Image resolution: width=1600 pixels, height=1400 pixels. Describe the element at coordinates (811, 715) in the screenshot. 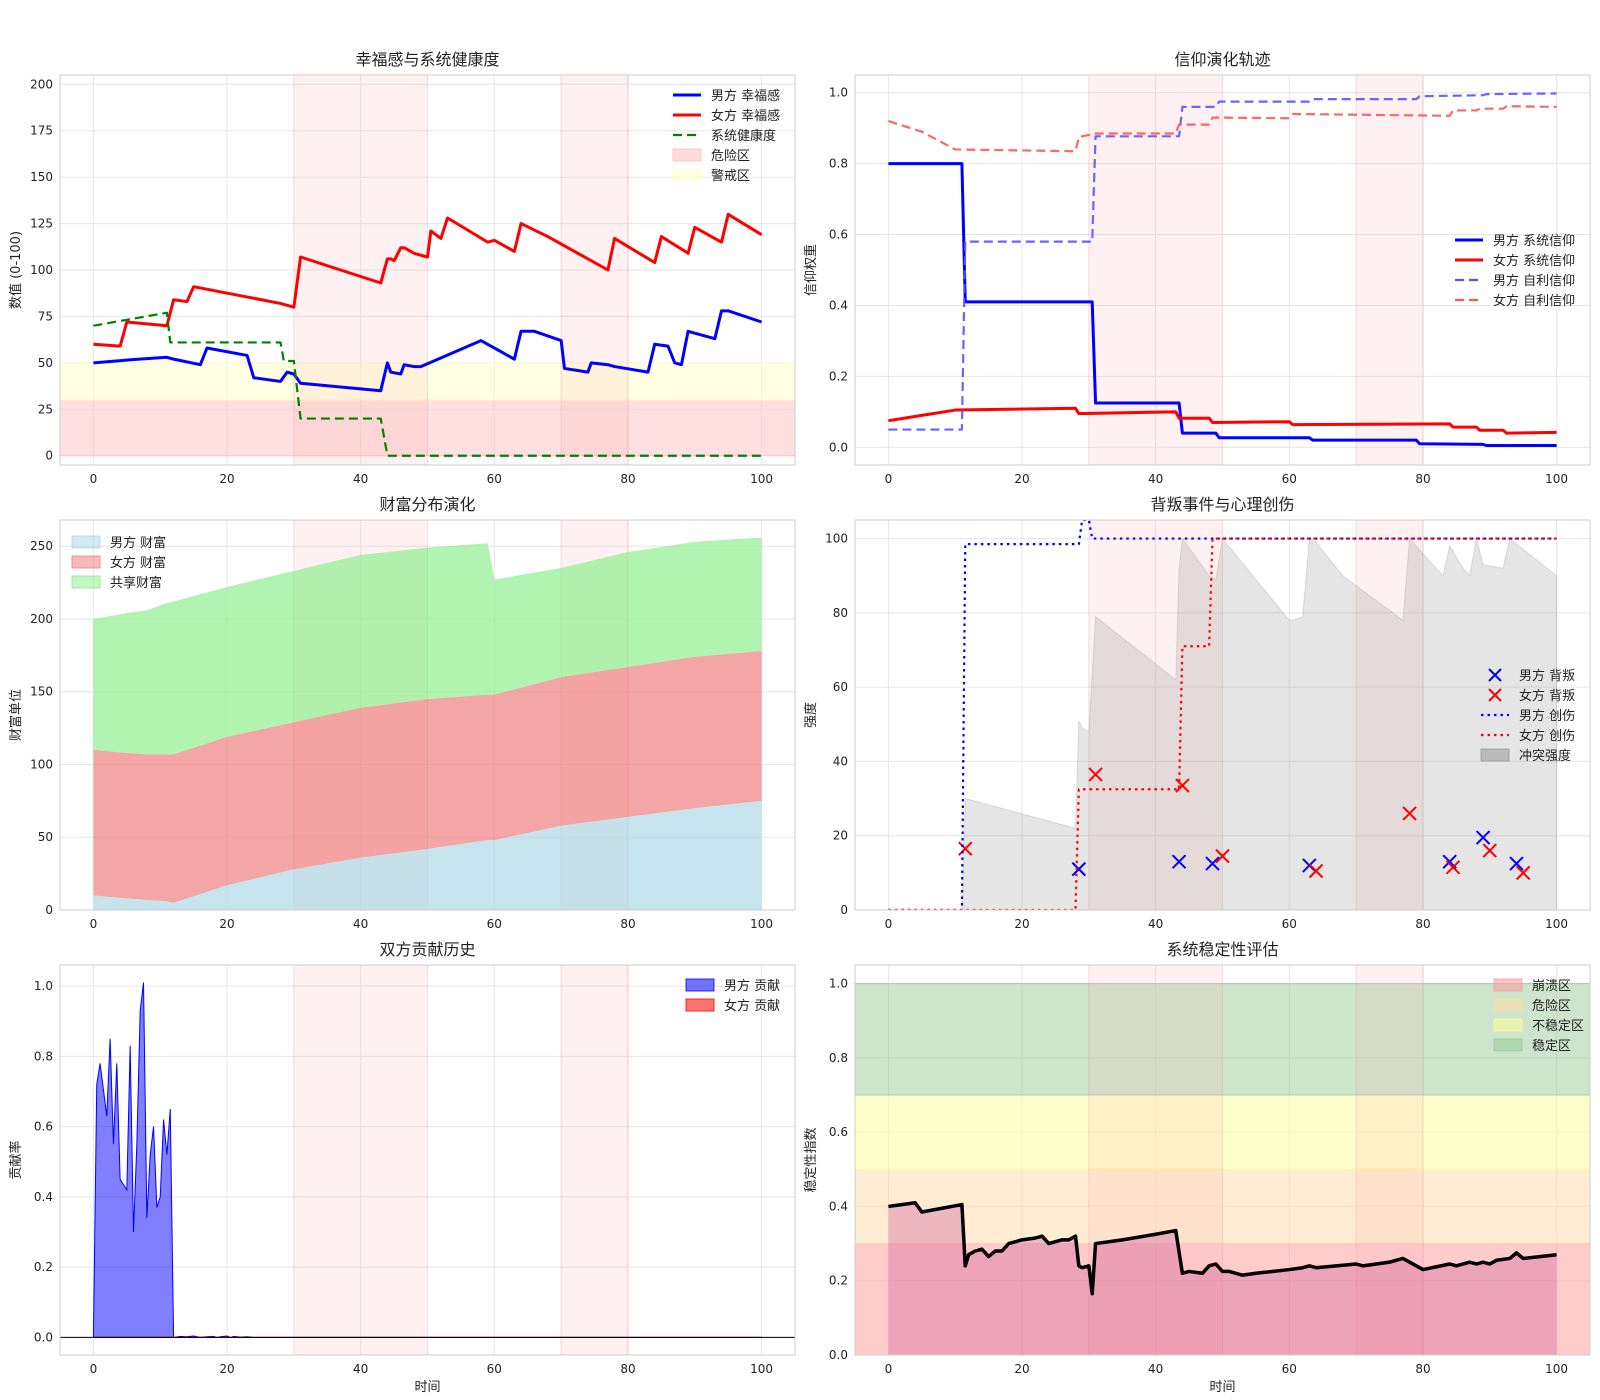

I see `y-axis-label: 强度` at that location.